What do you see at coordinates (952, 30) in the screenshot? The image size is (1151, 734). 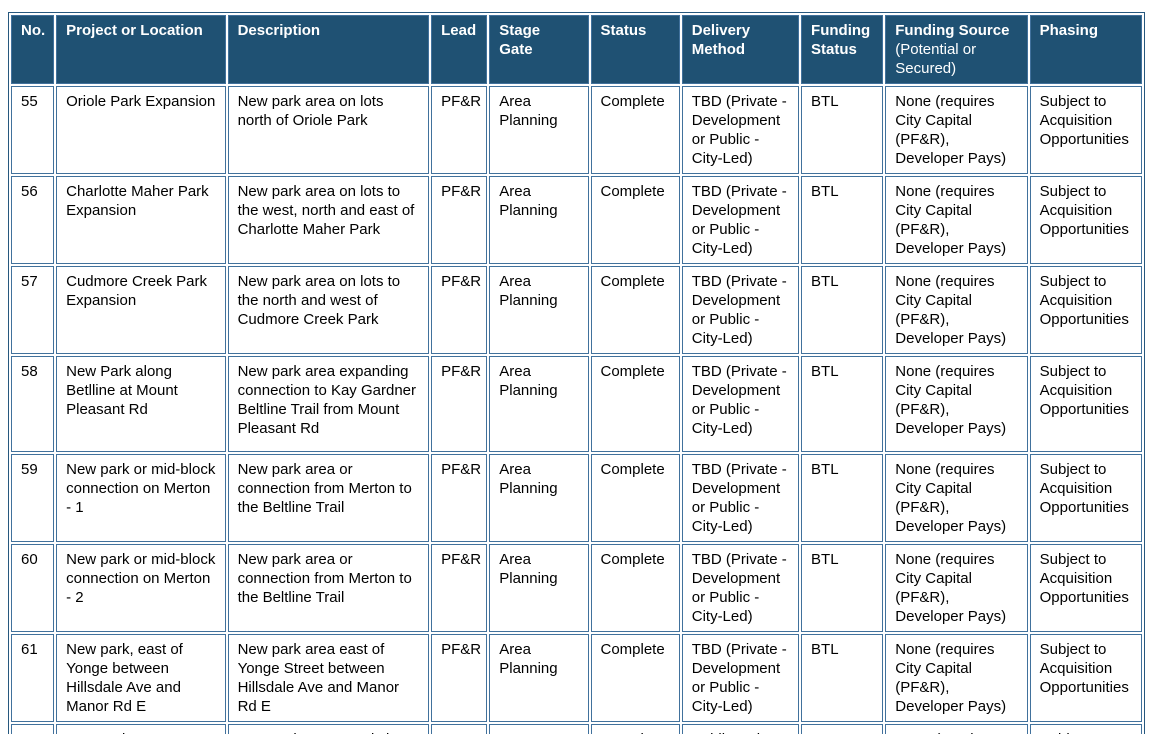 I see `column-header-label: Funding Source` at bounding box center [952, 30].